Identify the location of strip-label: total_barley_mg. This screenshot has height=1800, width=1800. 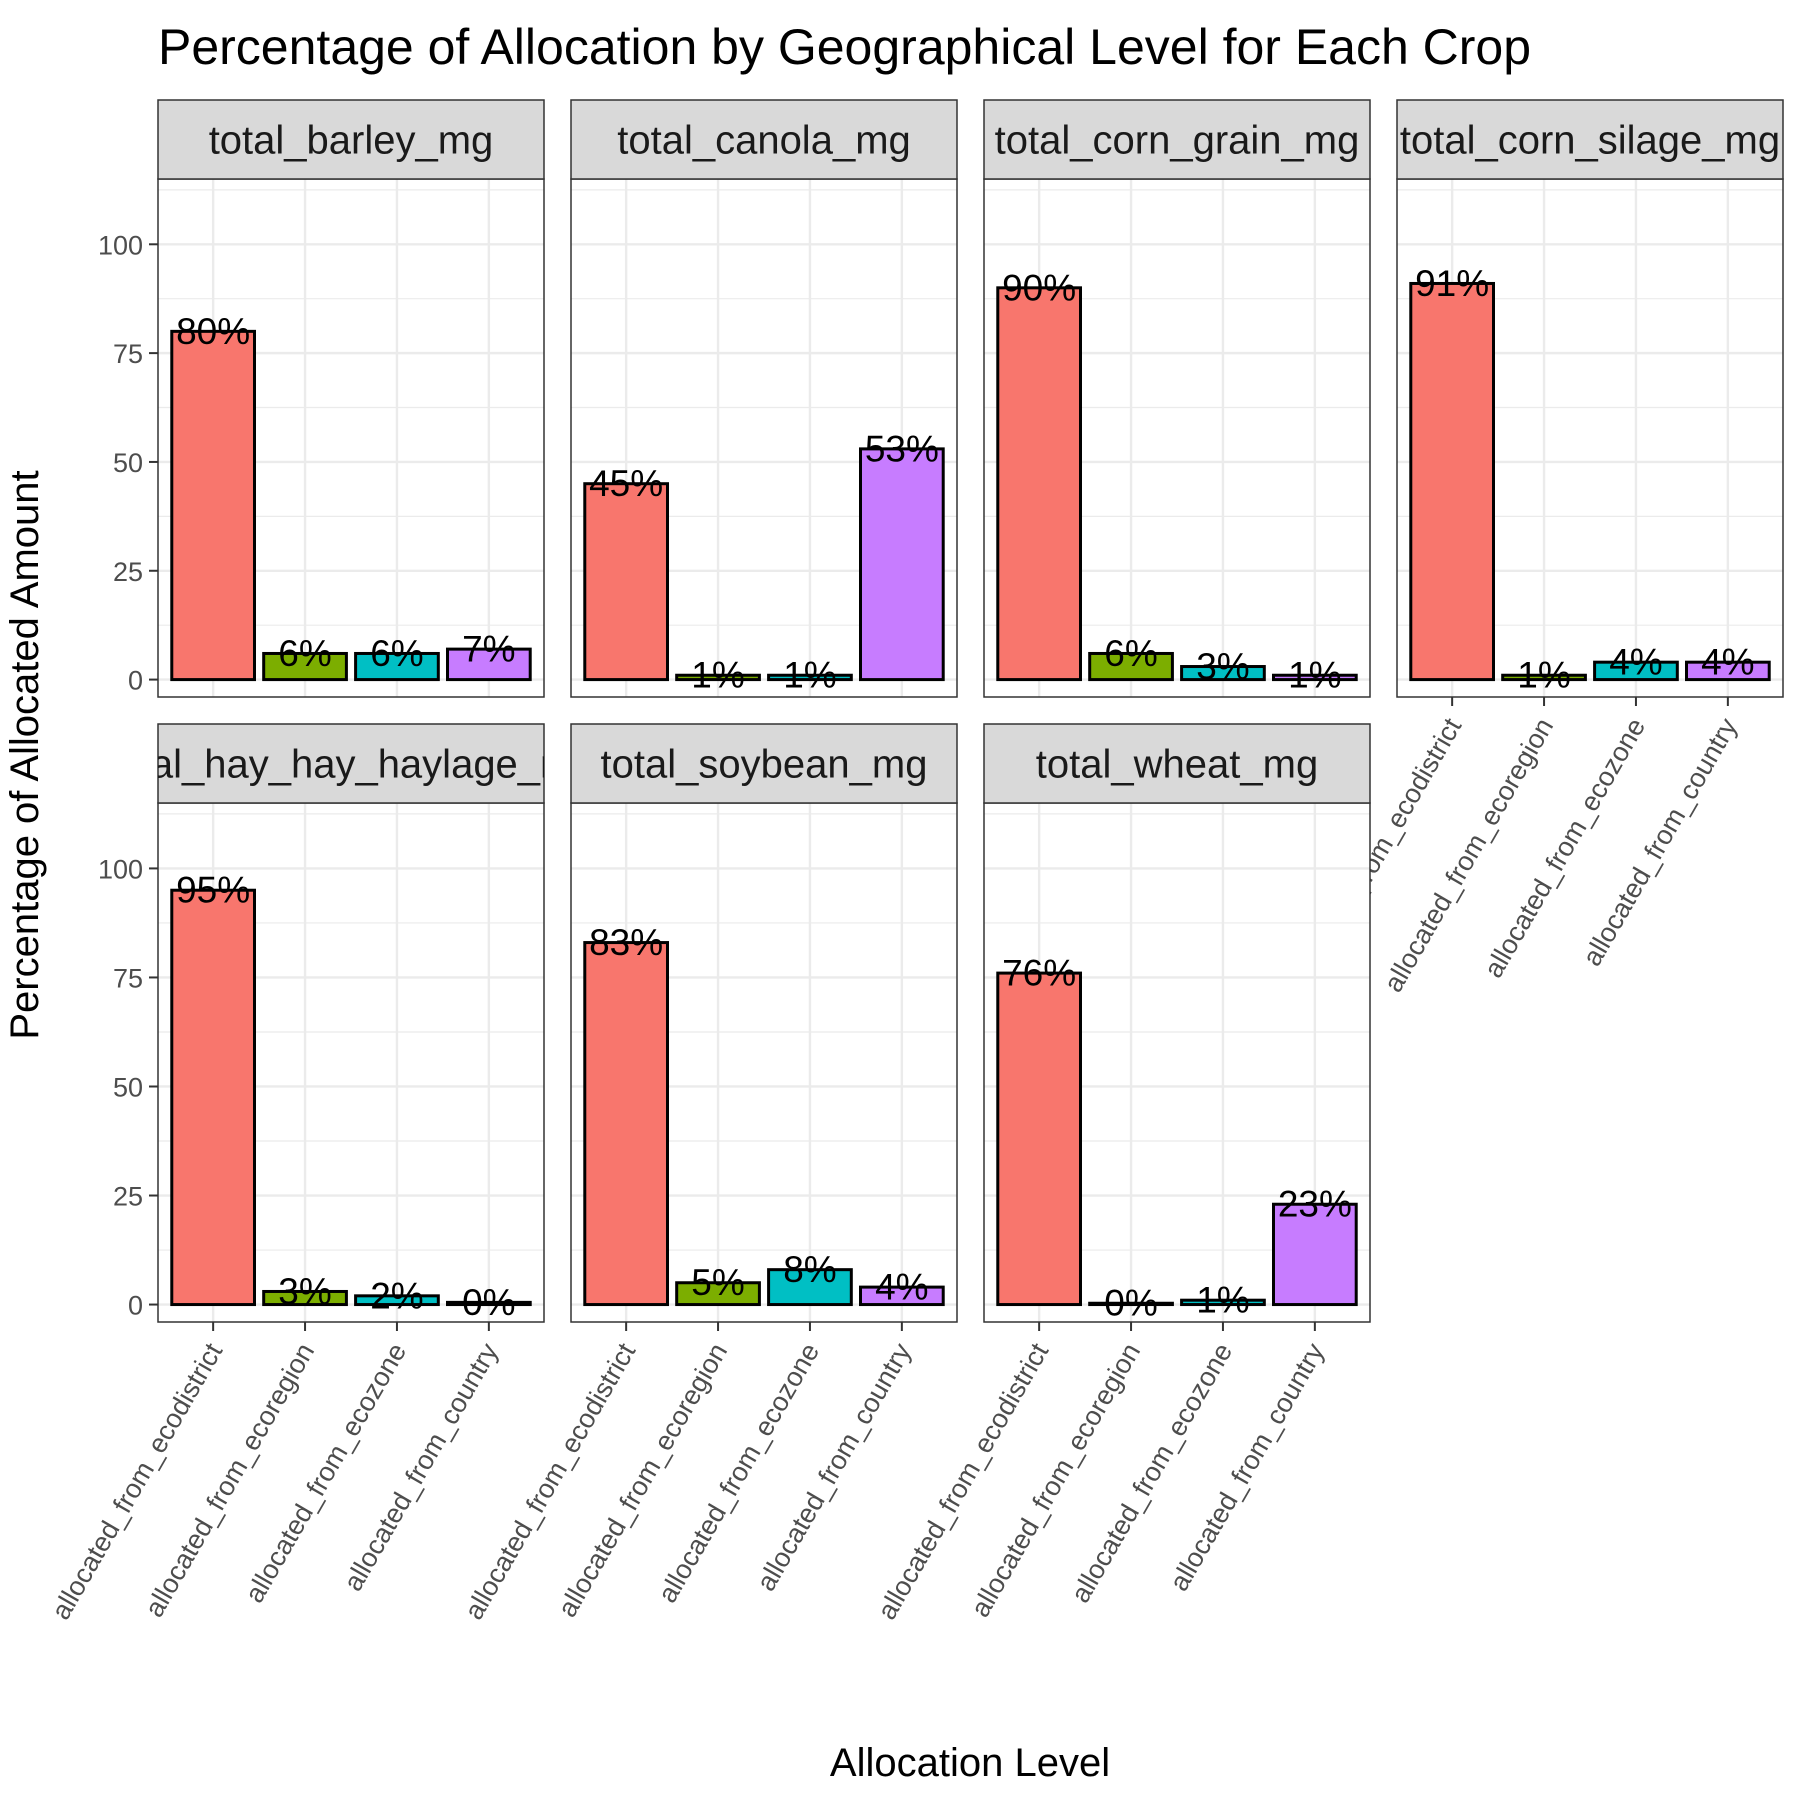
(351, 141).